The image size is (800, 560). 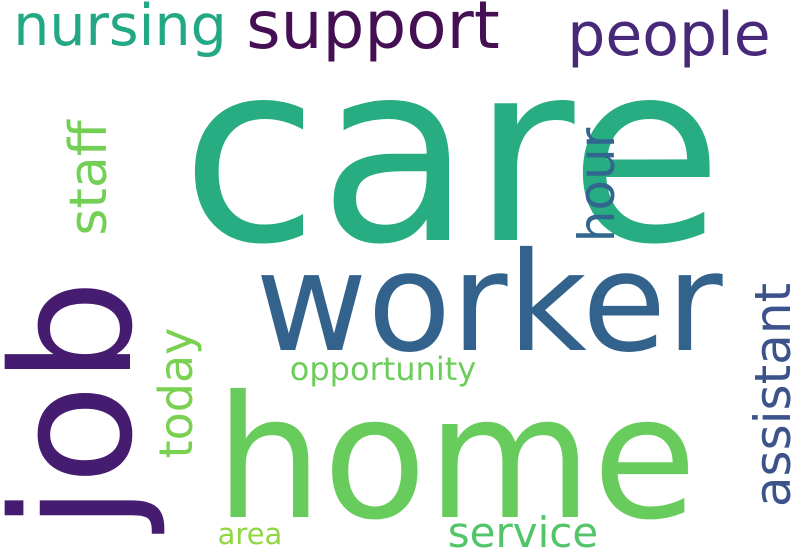 What do you see at coordinates (84, 406) in the screenshot?
I see `word-job: job` at bounding box center [84, 406].